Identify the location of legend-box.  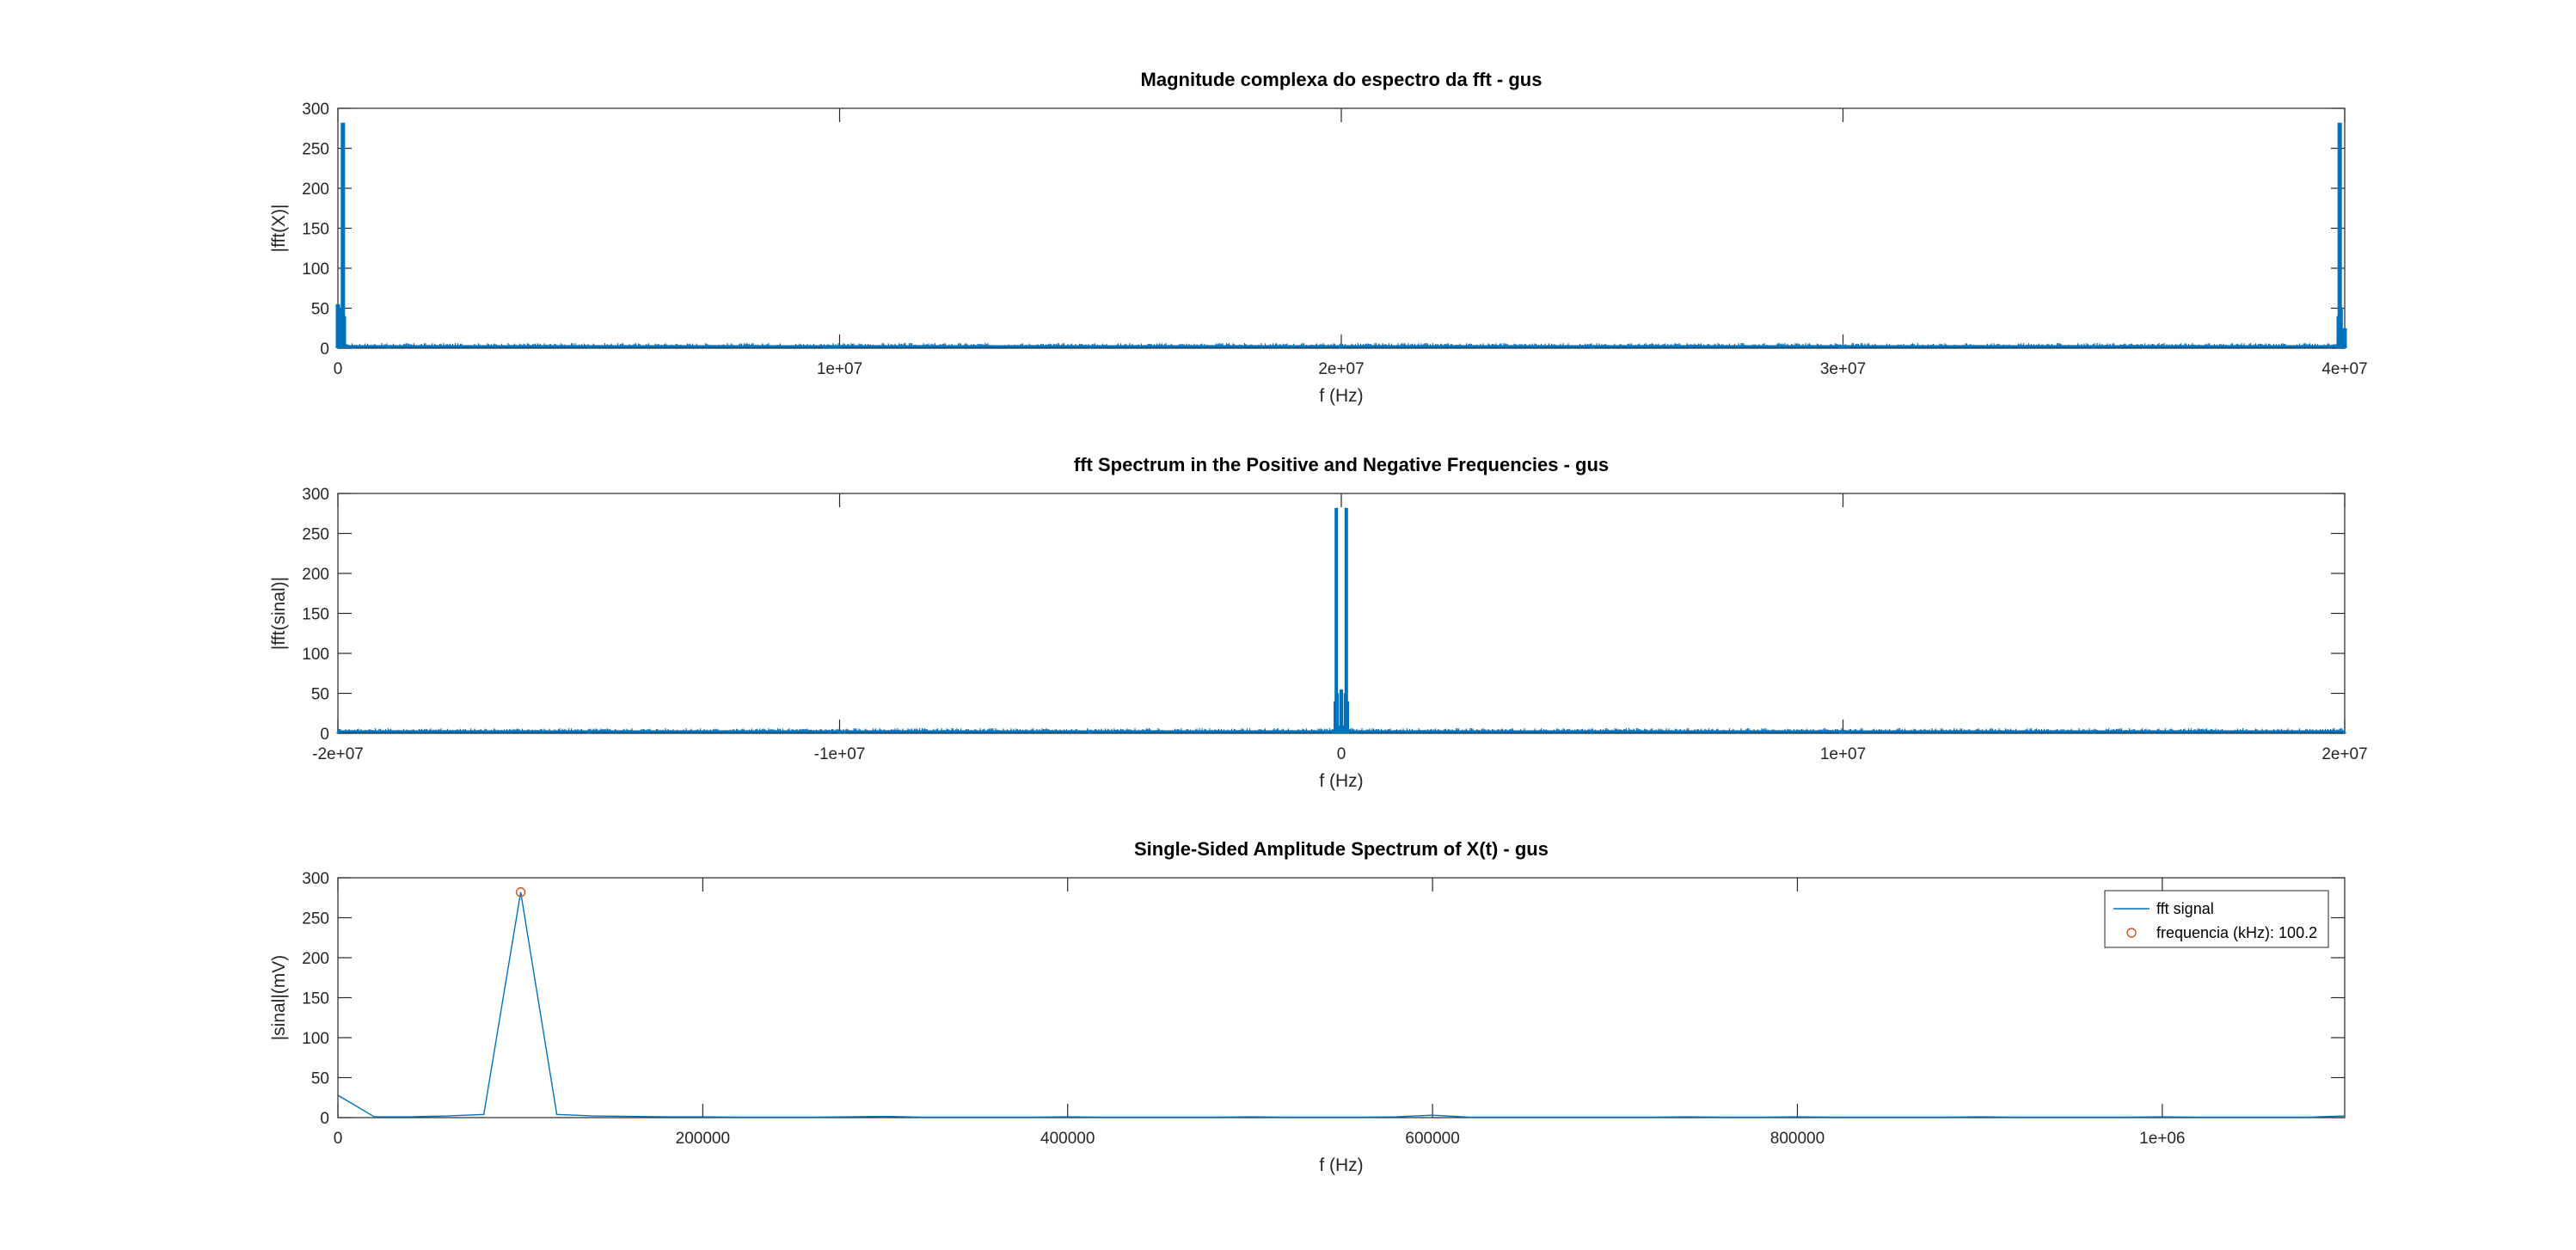
(2216, 919).